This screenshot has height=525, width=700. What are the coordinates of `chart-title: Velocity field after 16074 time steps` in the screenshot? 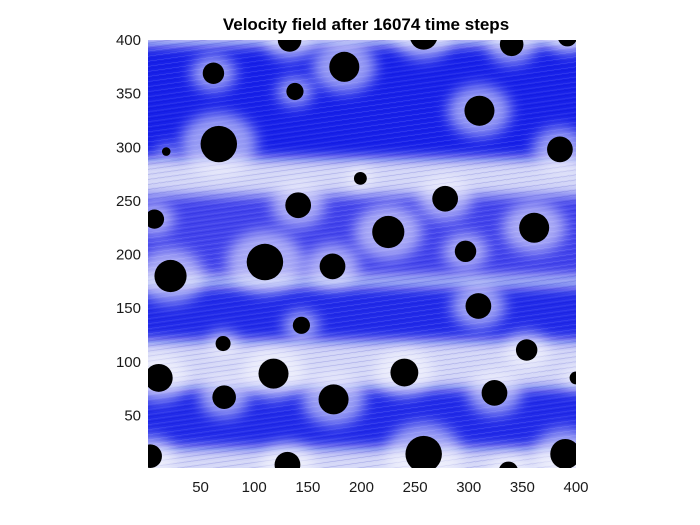 It's located at (366, 24).